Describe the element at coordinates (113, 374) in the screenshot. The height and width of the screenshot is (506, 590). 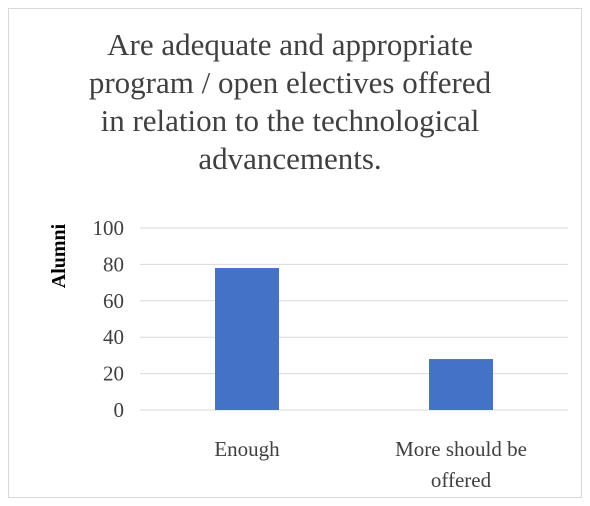
I see `y-tick-label: 20` at that location.